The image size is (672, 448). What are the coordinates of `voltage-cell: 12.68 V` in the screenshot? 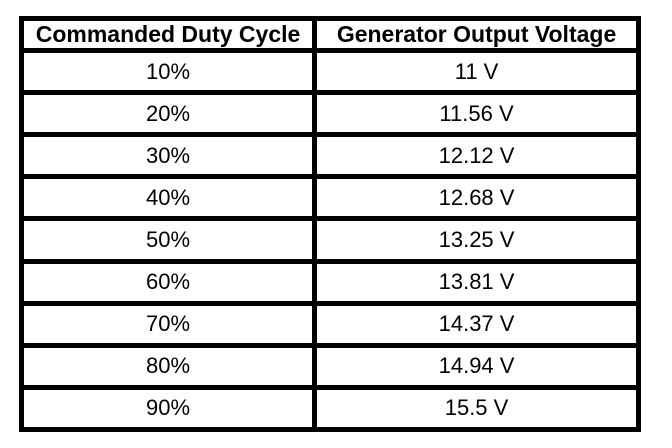 It's located at (476, 198).